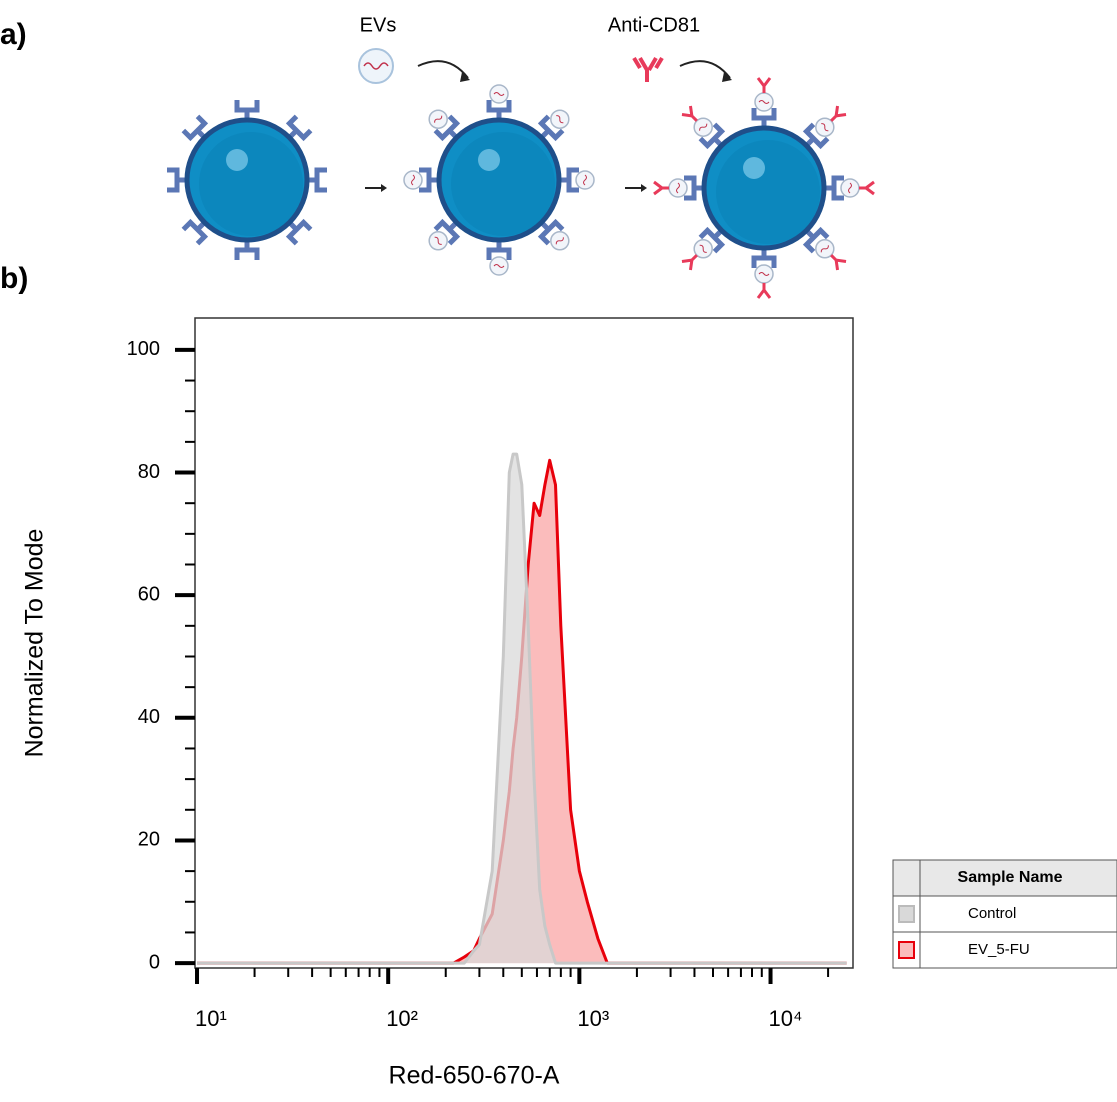 This screenshot has height=1102, width=1117. Describe the element at coordinates (654, 25) in the screenshot. I see `diagram-label: Anti-CD81` at that location.